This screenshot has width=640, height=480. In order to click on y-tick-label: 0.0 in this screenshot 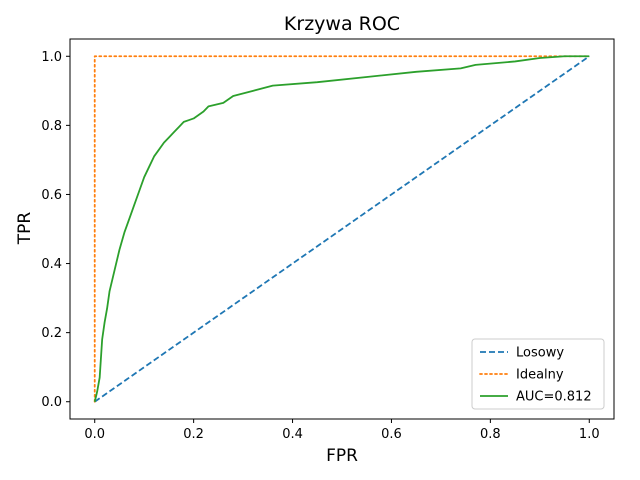, I will do `click(51, 402)`.